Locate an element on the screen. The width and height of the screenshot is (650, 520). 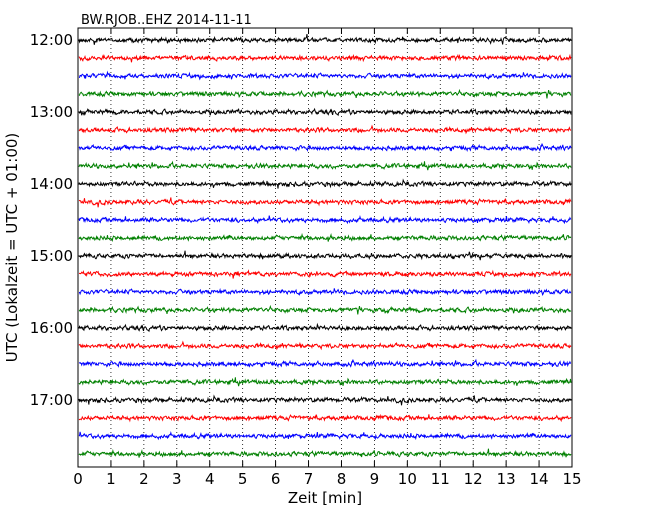
x-tick-label: 5 is located at coordinates (243, 479).